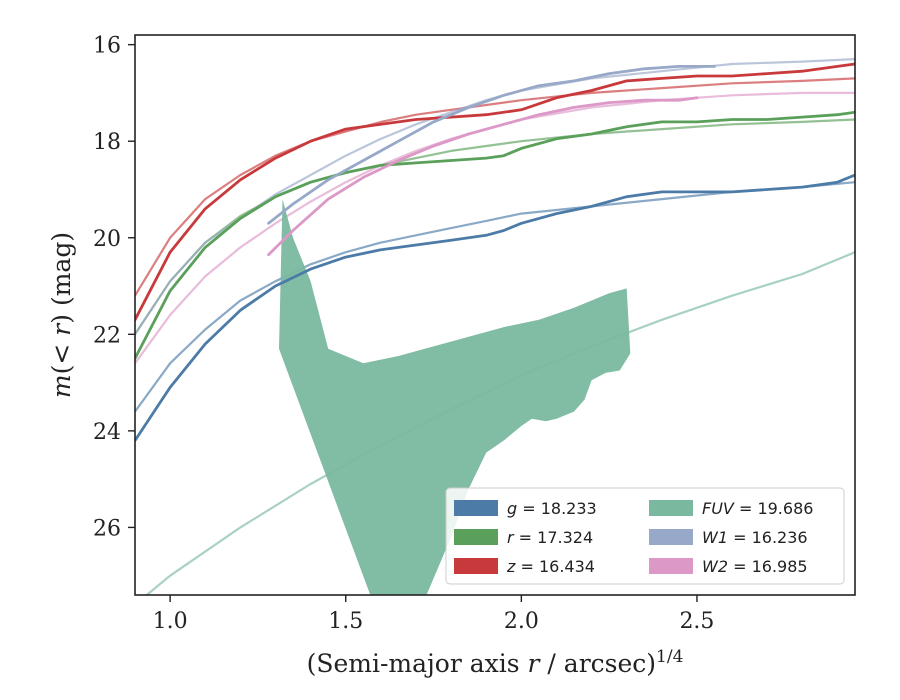 This screenshot has height=700, width=900. What do you see at coordinates (107, 528) in the screenshot?
I see `y-tick-label: 26` at bounding box center [107, 528].